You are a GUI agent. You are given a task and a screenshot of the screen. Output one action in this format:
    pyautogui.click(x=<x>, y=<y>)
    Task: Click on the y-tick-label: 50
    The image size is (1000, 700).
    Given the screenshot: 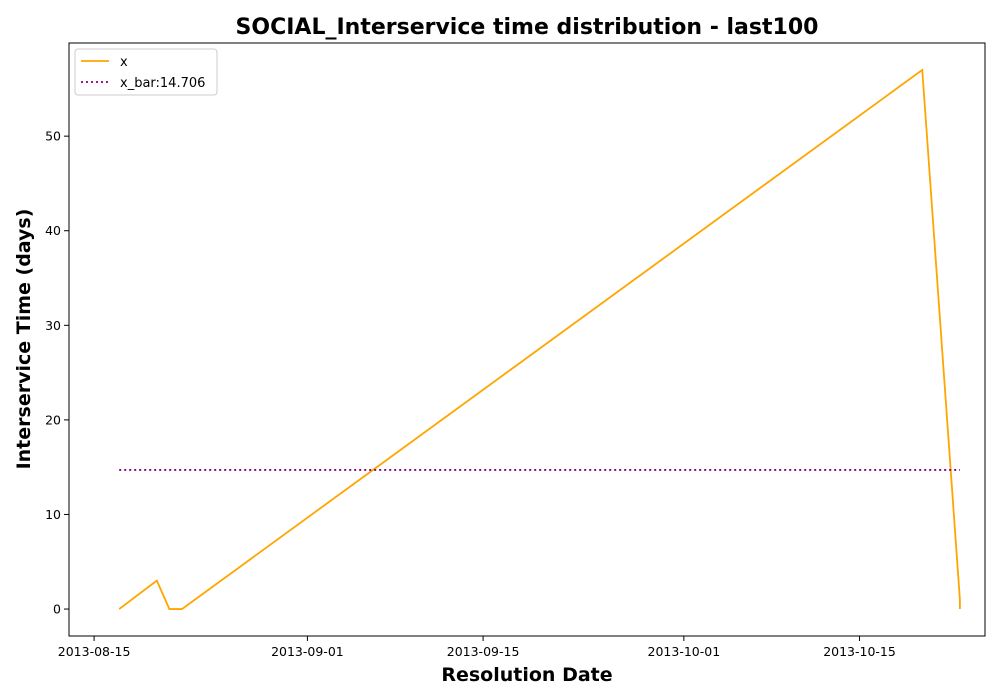 What is the action you would take?
    pyautogui.click(x=53, y=136)
    